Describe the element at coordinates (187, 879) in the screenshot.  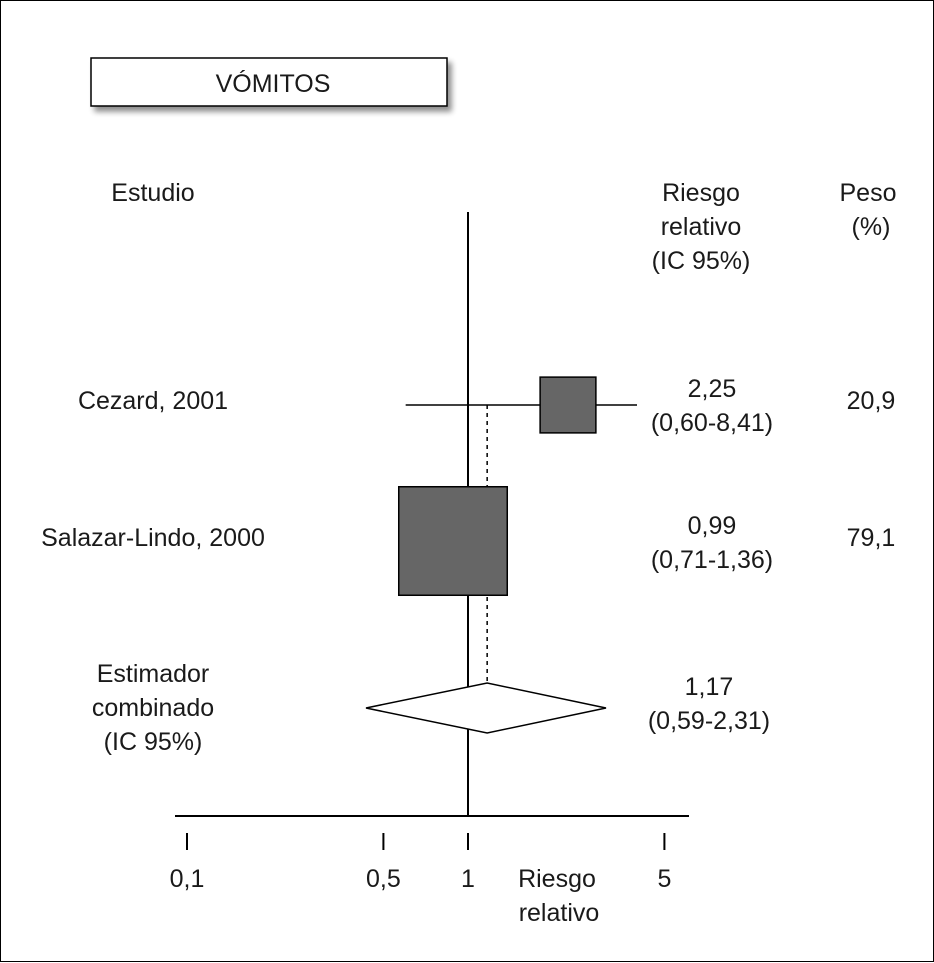
I see `x-tick-label: 0,1` at that location.